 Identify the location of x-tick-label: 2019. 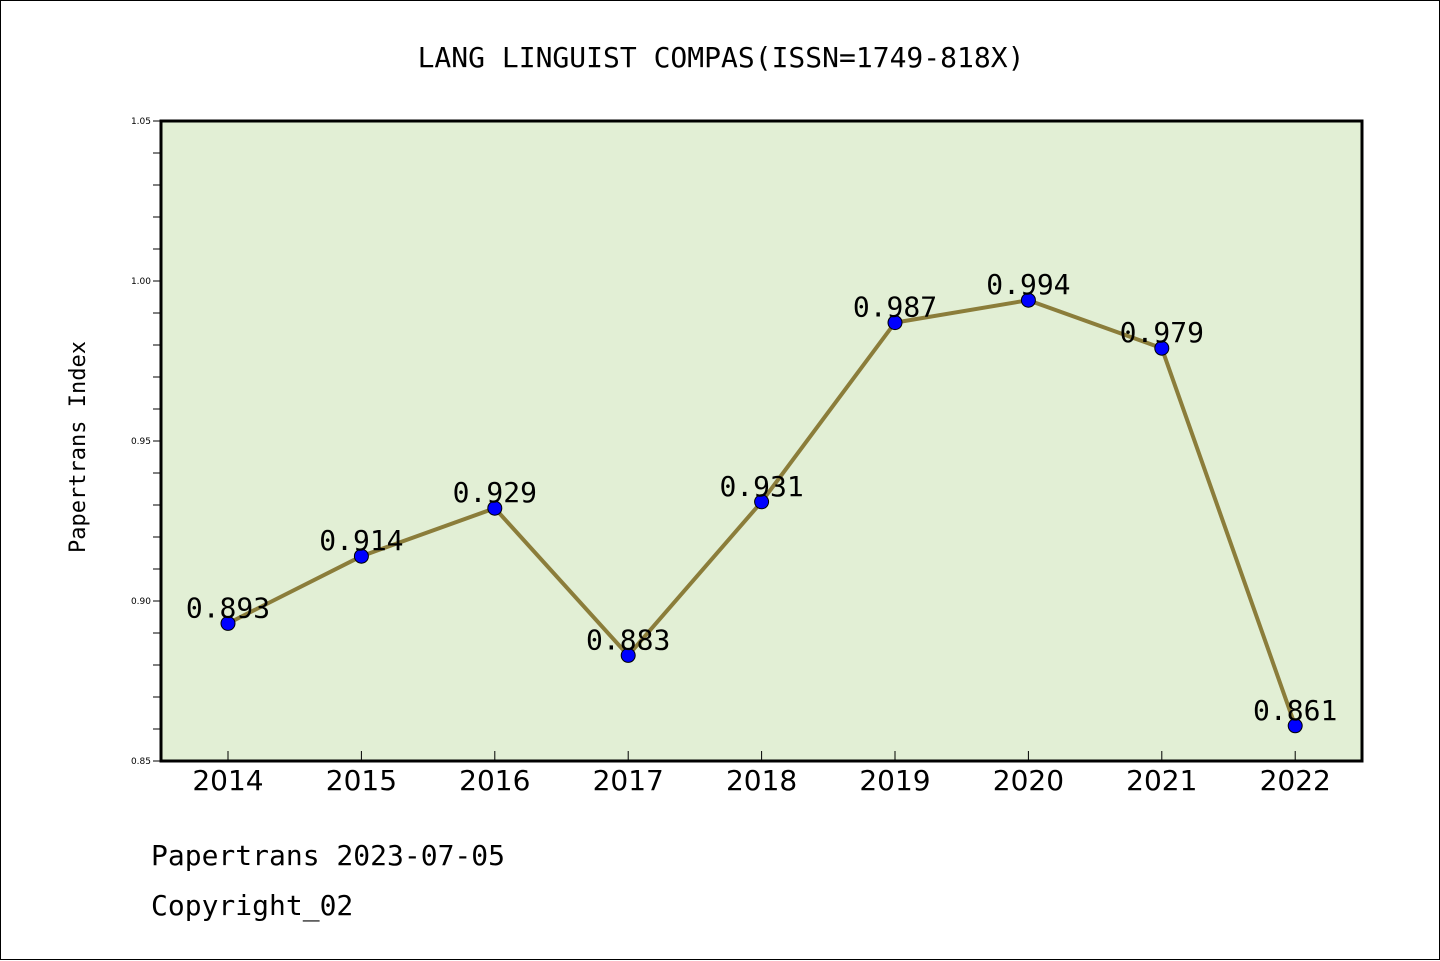
(894, 780).